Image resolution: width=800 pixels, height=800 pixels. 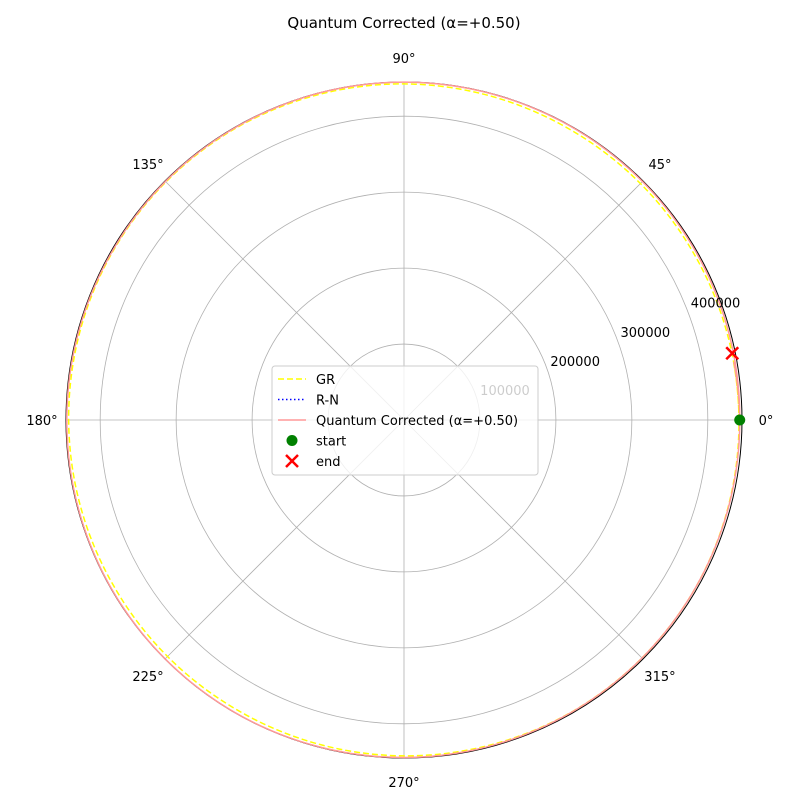 What do you see at coordinates (306, 380) in the screenshot?
I see `legend-entry: GR` at bounding box center [306, 380].